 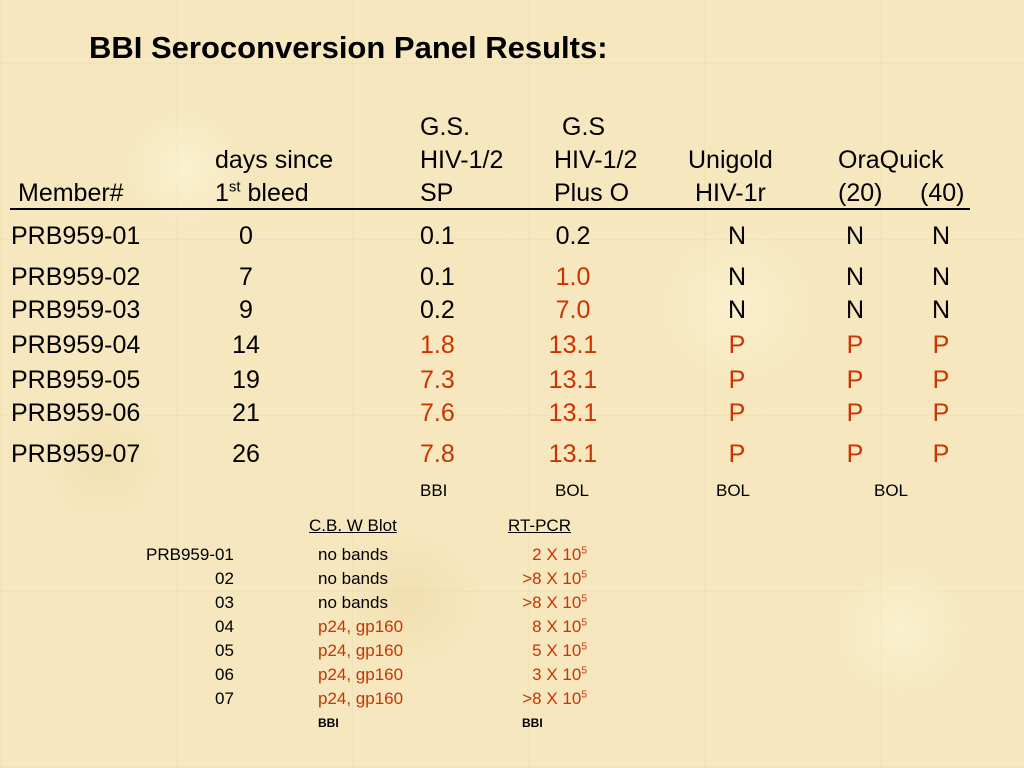 I want to click on row-member: PRB959-05, so click(x=76, y=380).